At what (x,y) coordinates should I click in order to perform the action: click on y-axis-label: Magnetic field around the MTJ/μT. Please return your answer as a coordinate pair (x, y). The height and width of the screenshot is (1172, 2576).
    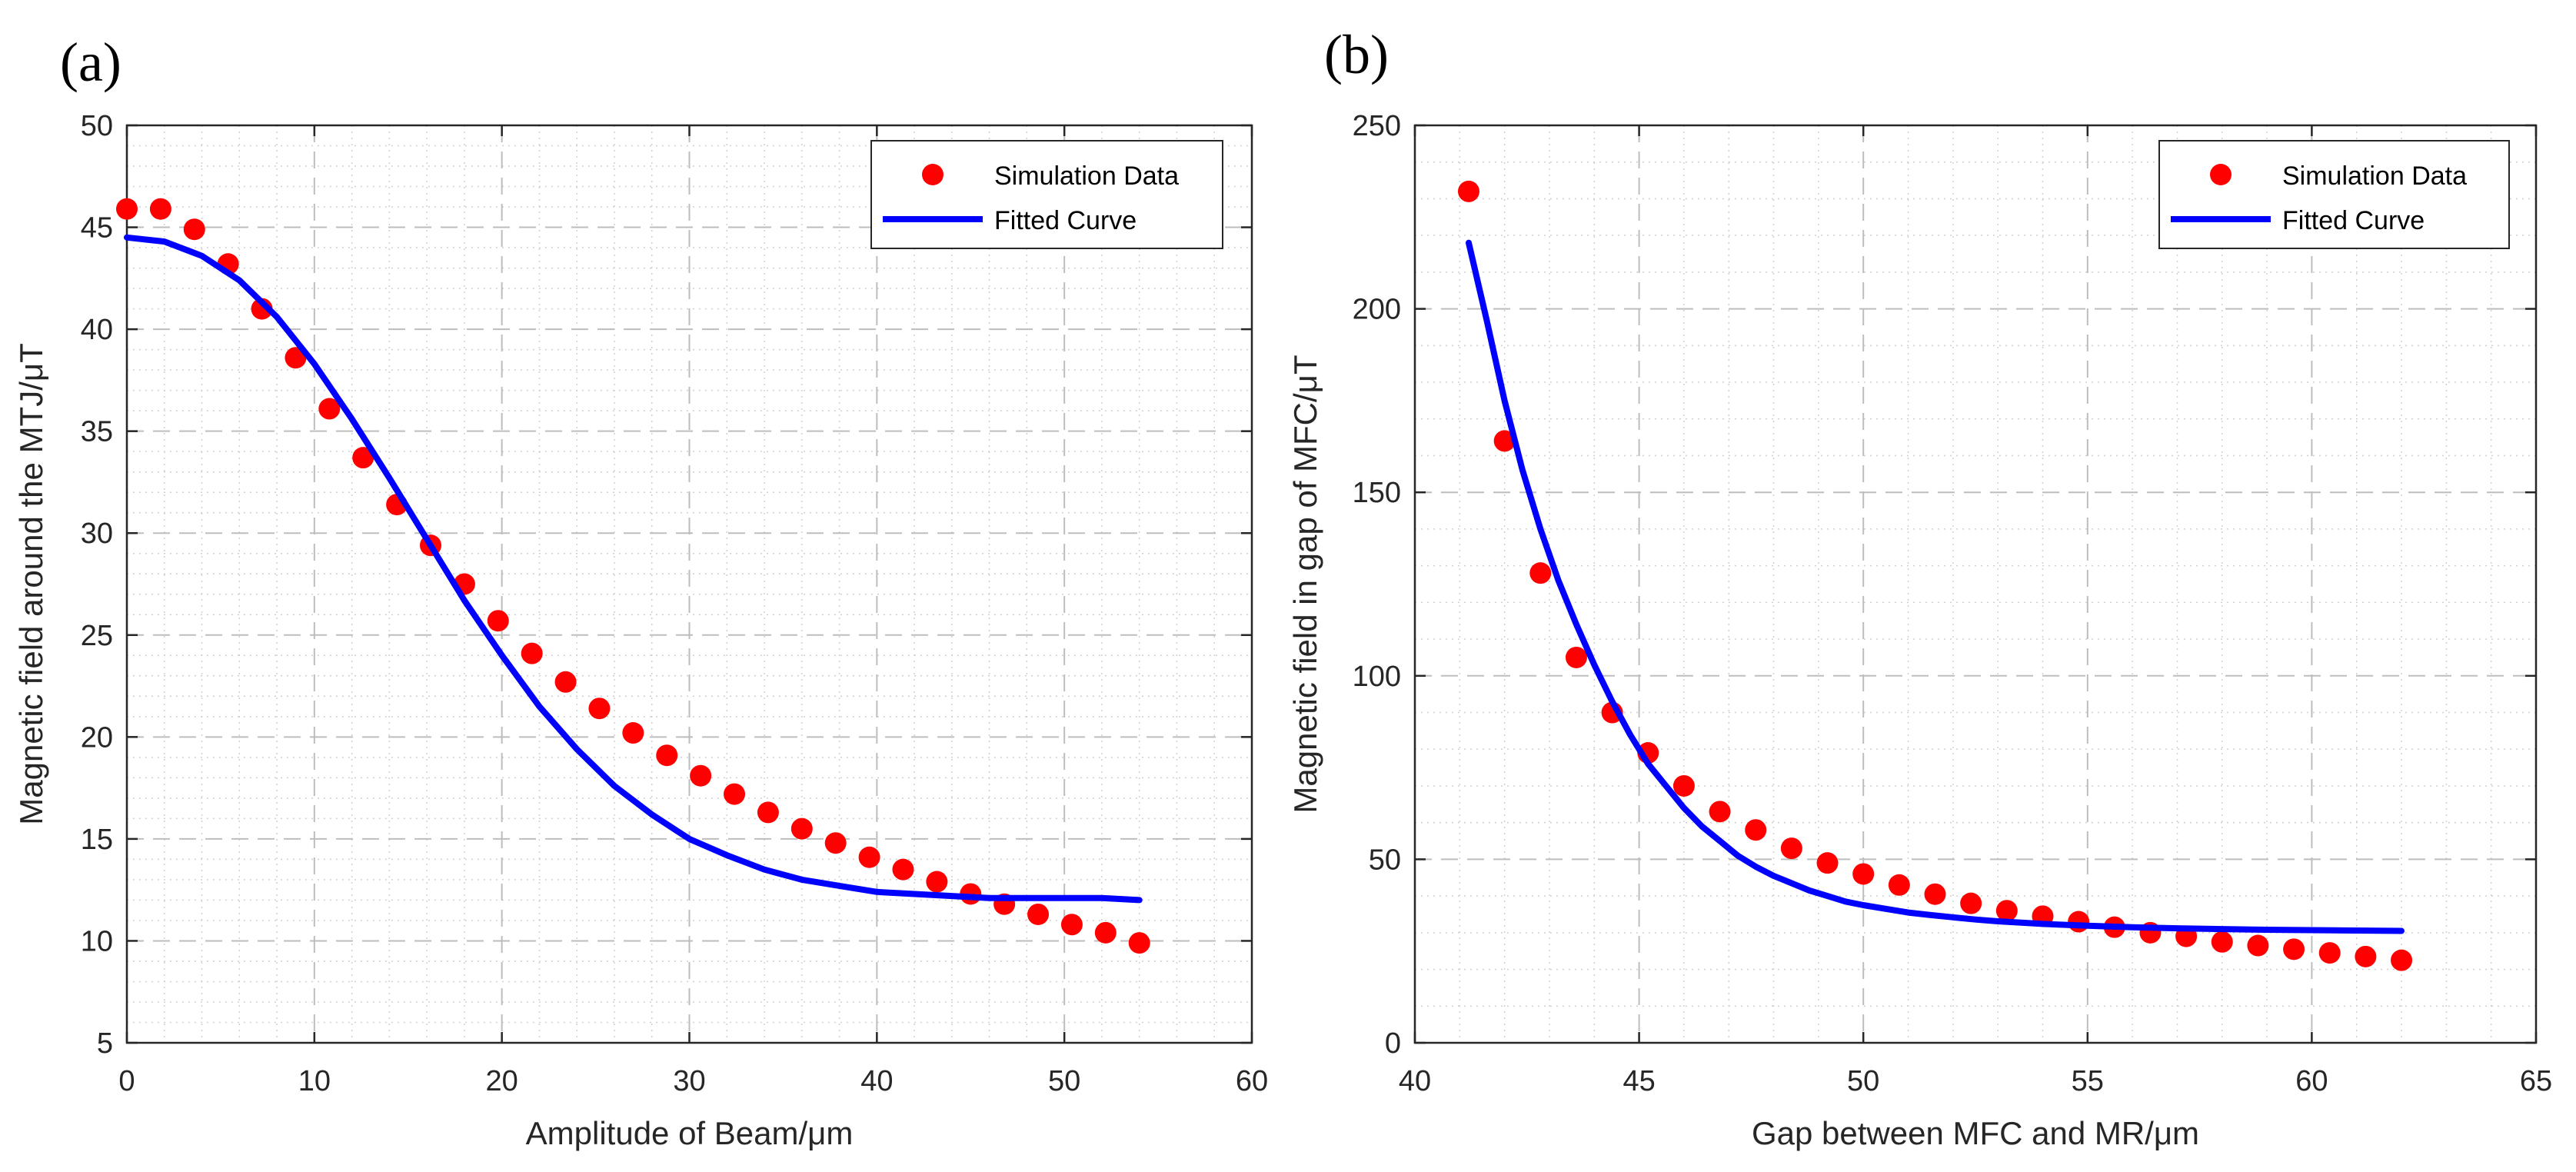
    Looking at the image, I should click on (31, 583).